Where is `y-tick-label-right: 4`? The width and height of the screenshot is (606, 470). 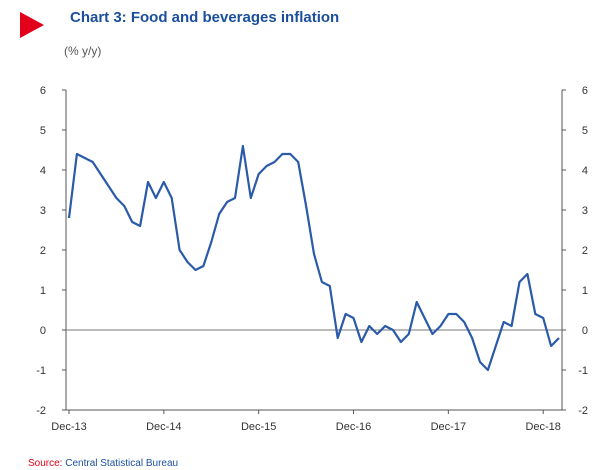
y-tick-label-right: 4 is located at coordinates (585, 171).